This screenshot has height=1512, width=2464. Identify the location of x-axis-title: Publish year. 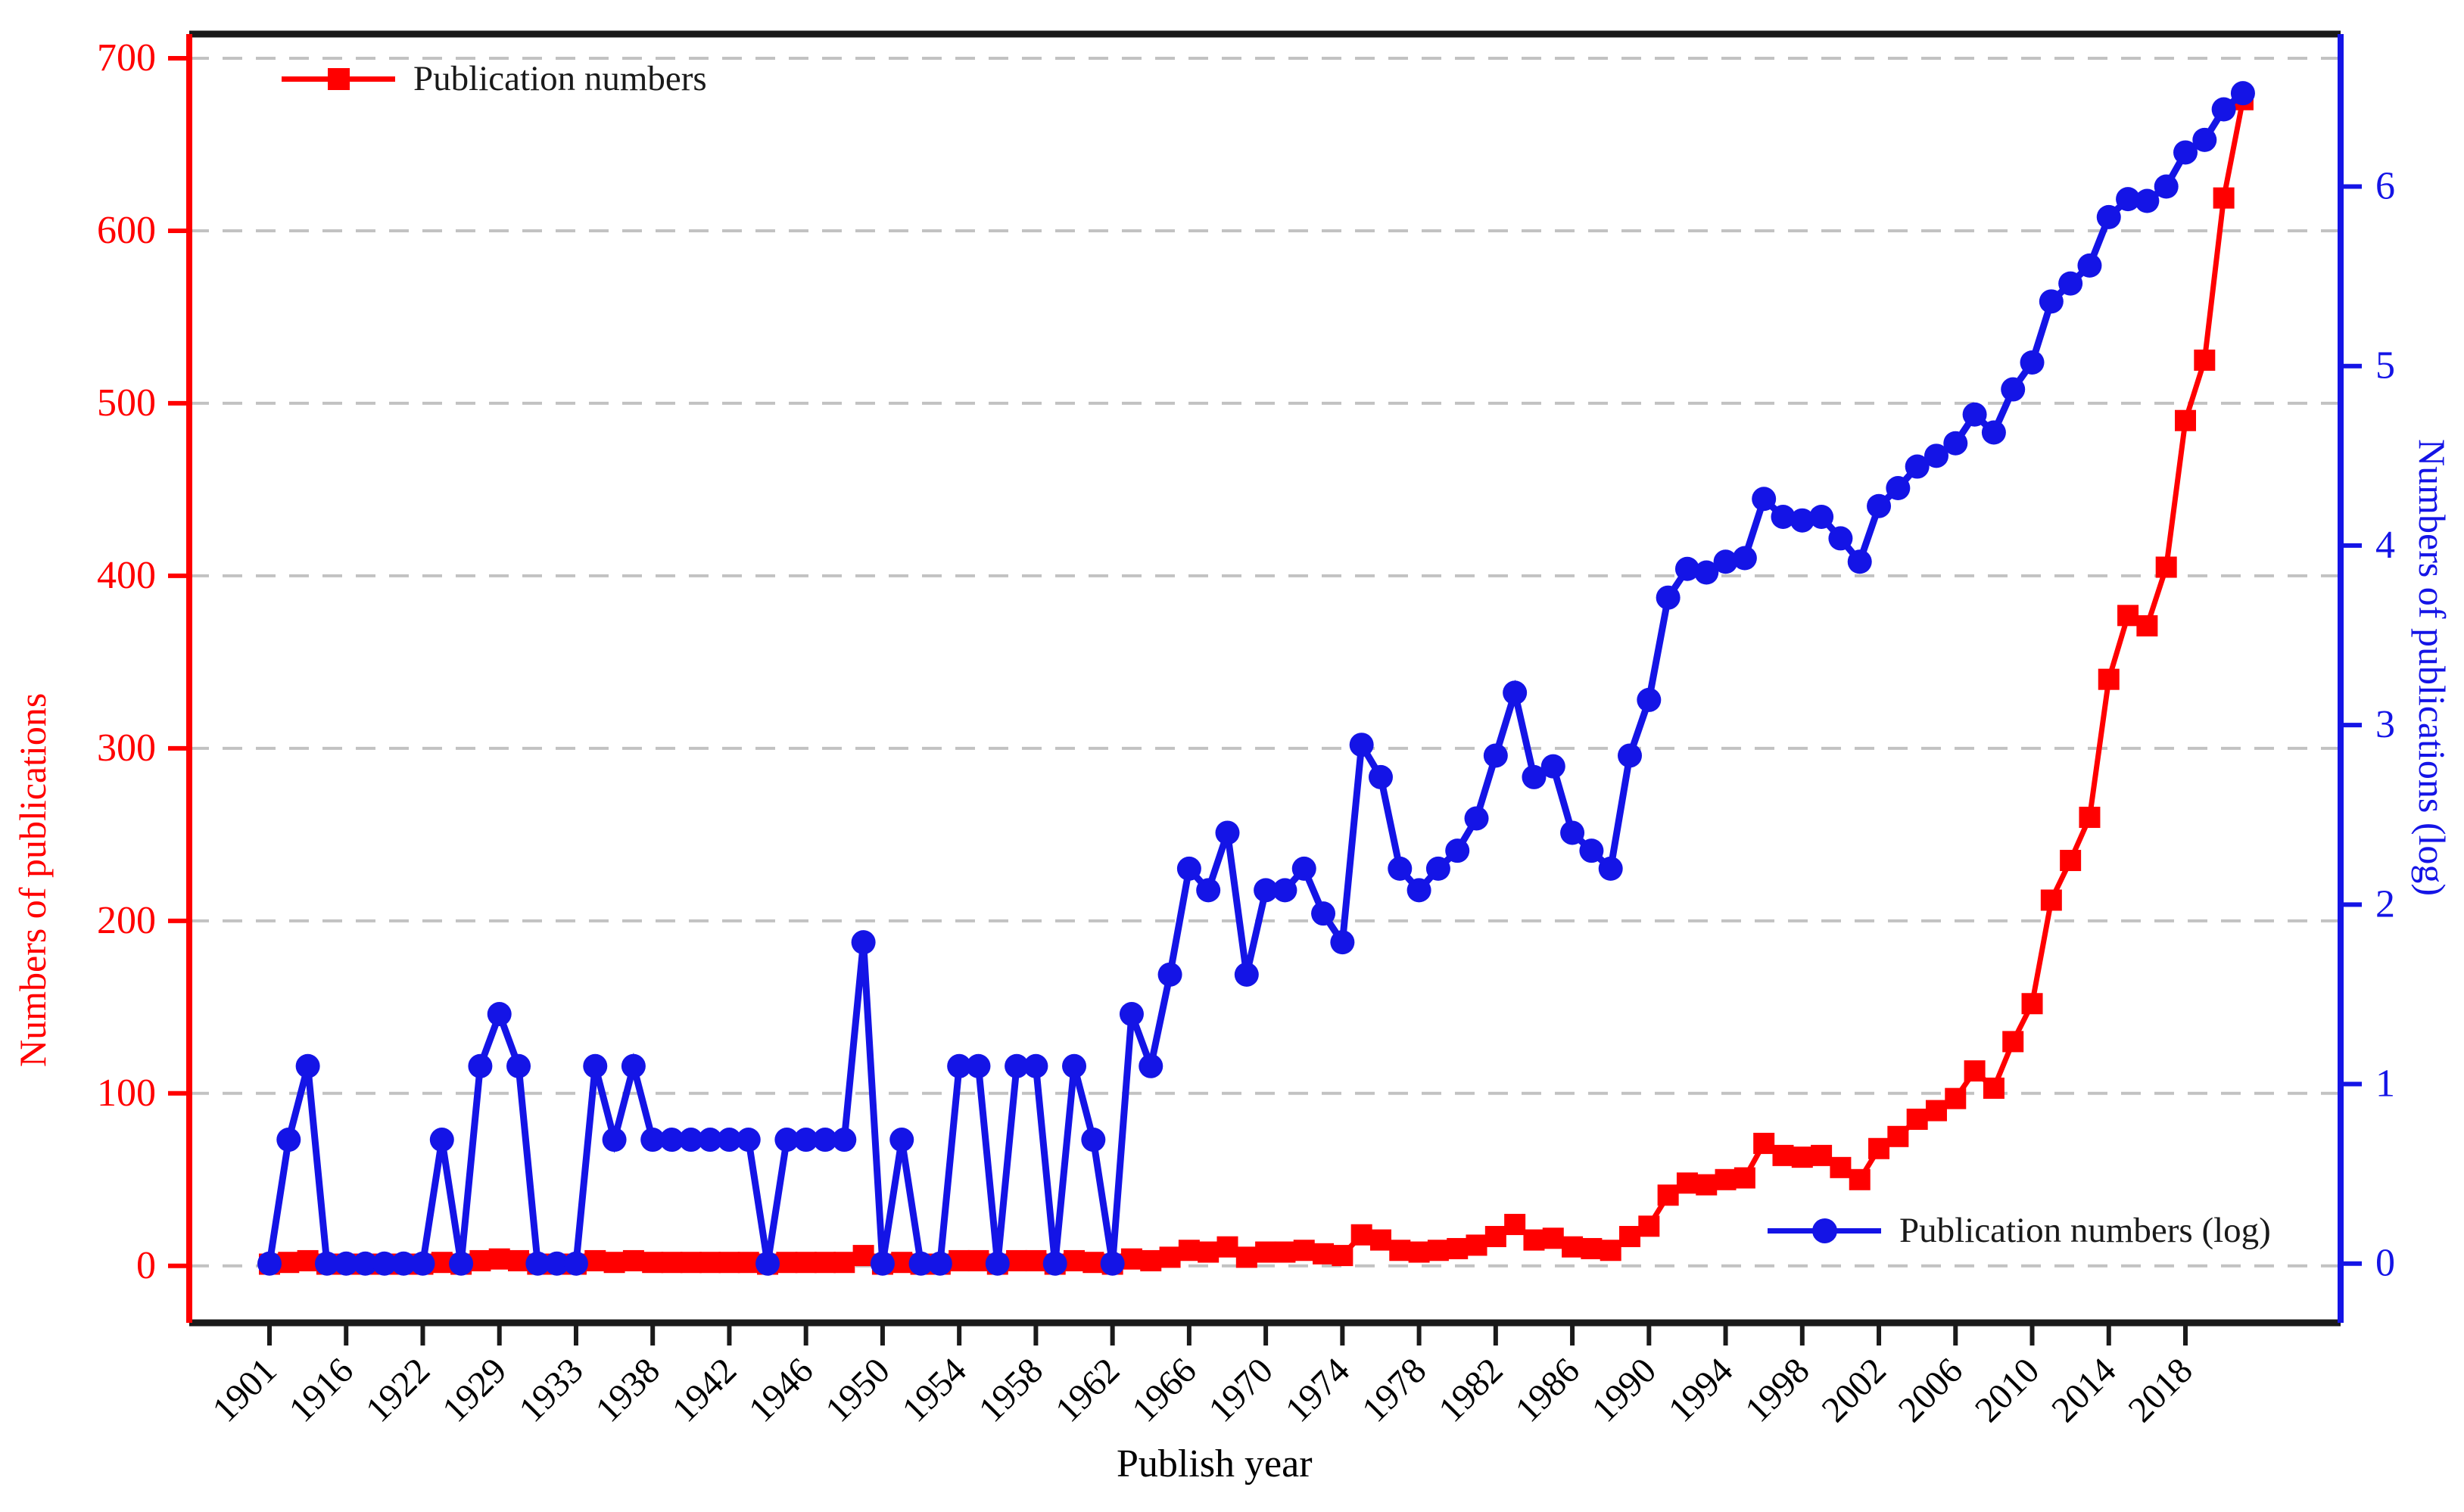
(1215, 1464).